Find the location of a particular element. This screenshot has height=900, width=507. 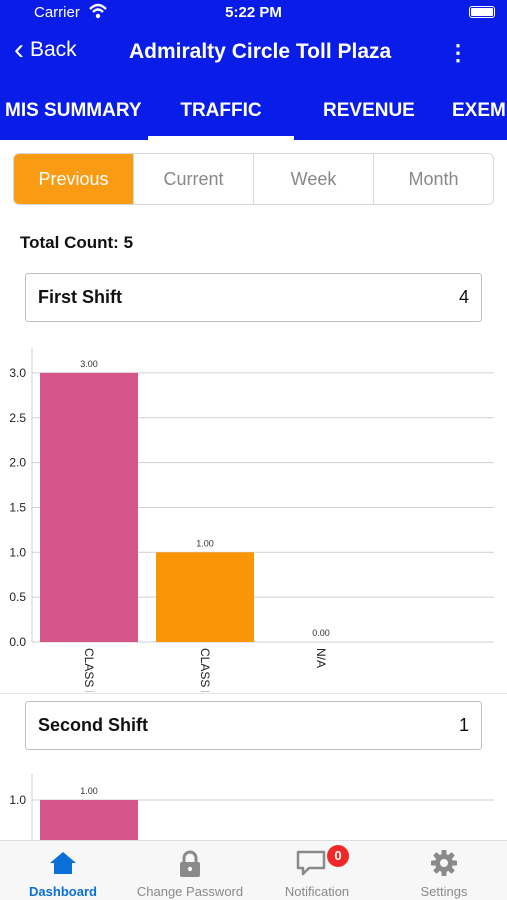

back-label: Back is located at coordinates (53, 49).